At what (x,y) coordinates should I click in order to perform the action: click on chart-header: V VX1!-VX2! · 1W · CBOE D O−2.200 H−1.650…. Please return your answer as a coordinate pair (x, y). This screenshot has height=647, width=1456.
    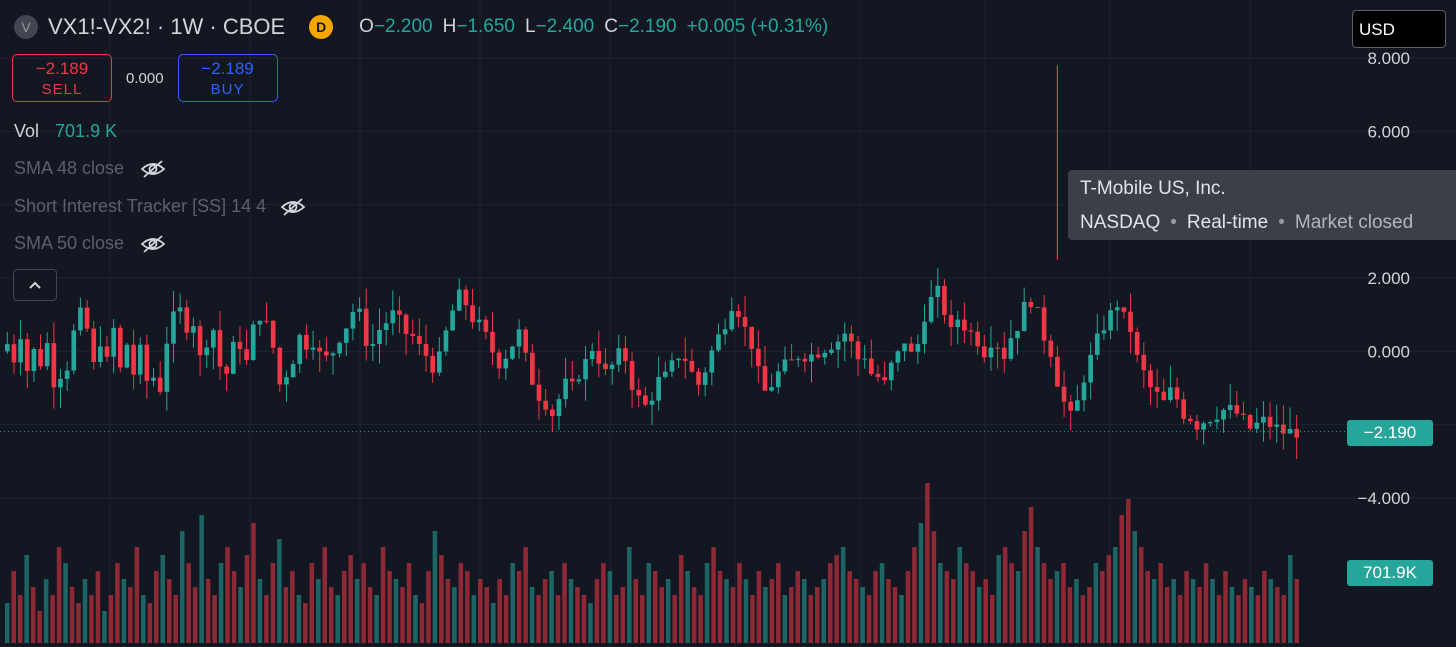
    Looking at the image, I should click on (421, 27).